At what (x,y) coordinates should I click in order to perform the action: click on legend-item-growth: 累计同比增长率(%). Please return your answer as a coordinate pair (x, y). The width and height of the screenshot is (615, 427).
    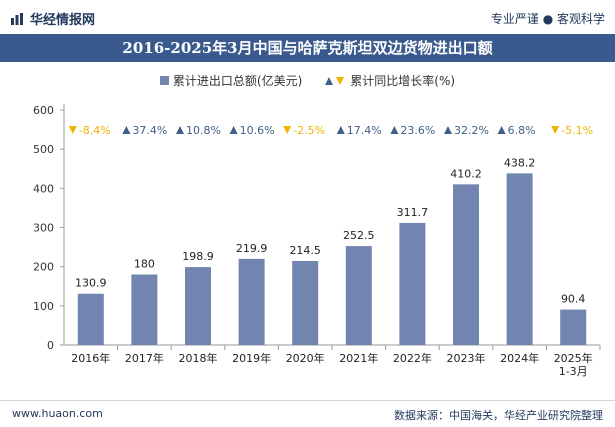
    Looking at the image, I should click on (389, 80).